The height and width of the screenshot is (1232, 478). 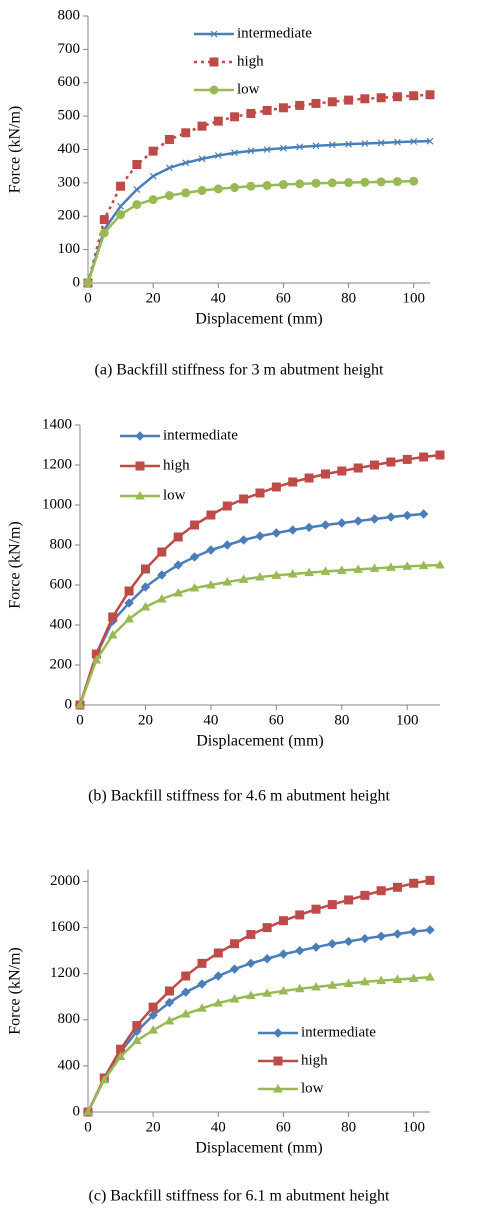 What do you see at coordinates (283, 1127) in the screenshot?
I see `x-tick-label: 60` at bounding box center [283, 1127].